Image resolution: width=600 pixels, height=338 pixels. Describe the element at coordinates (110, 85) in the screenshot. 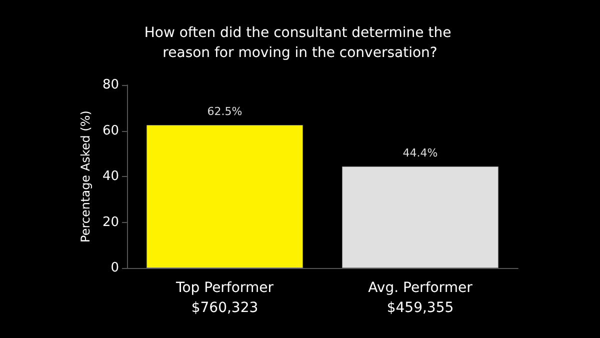

I see `y-tick-label: 80` at that location.